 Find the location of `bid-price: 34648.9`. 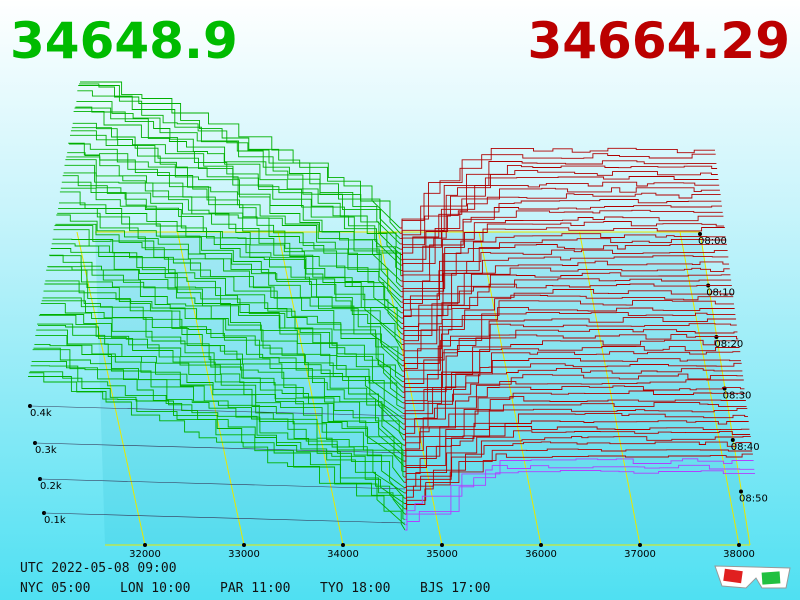

bid-price: 34648.9 is located at coordinates (124, 41).